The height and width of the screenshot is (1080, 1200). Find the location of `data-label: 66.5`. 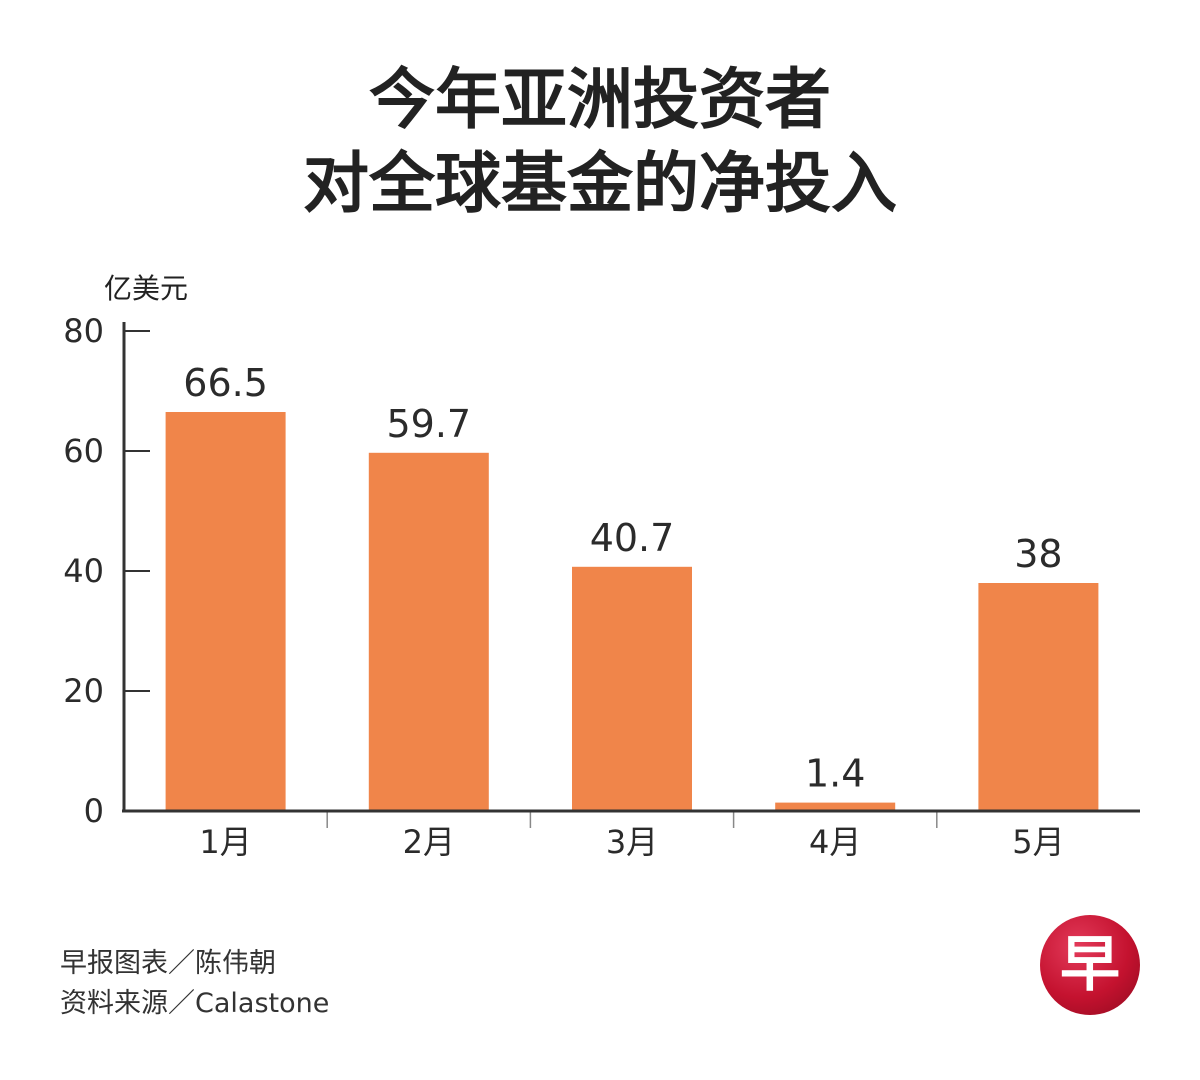

data-label: 66.5 is located at coordinates (225, 383).